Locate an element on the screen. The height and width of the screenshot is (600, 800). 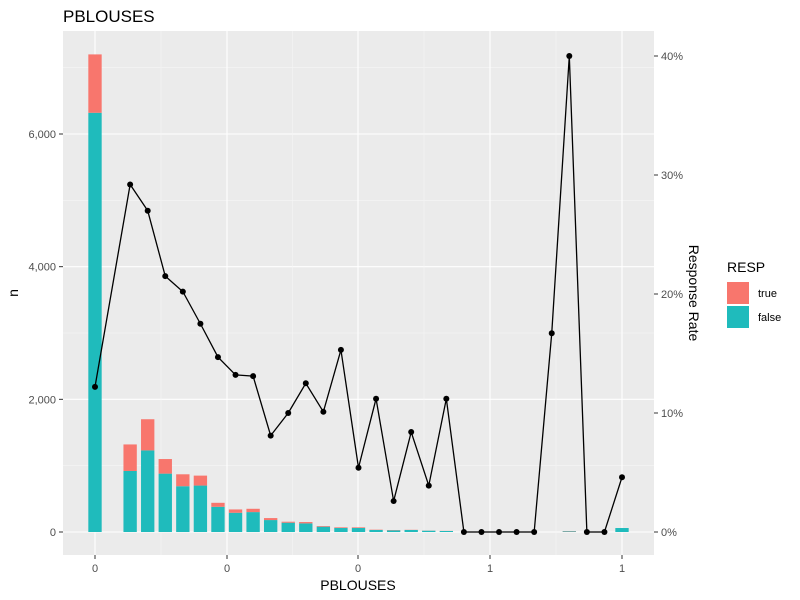
y-tick-label: 0 is located at coordinates (53, 533).